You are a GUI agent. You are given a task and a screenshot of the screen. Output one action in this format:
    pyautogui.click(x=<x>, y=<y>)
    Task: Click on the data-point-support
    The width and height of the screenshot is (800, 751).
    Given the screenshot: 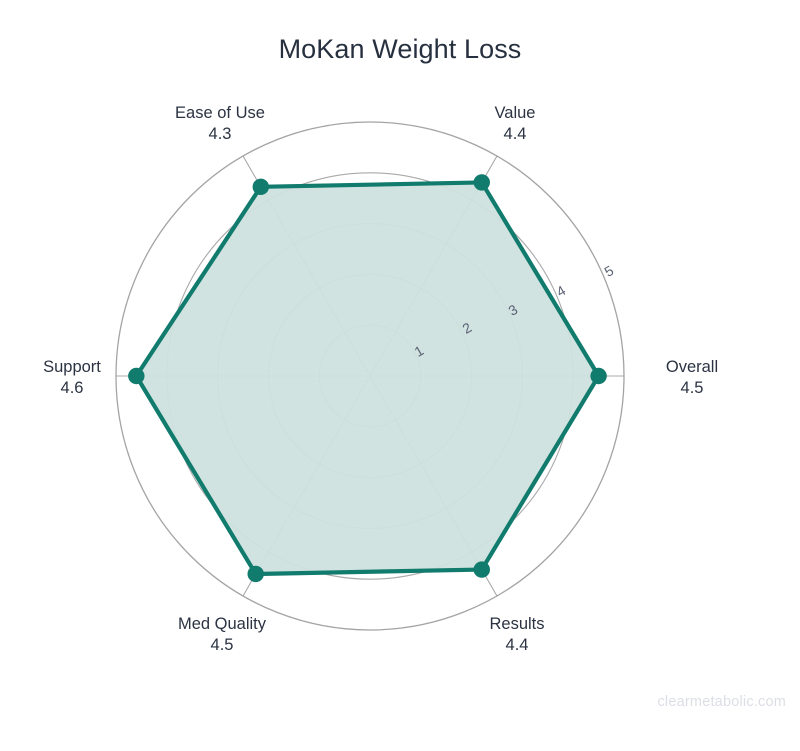 What is the action you would take?
    pyautogui.click(x=136, y=376)
    